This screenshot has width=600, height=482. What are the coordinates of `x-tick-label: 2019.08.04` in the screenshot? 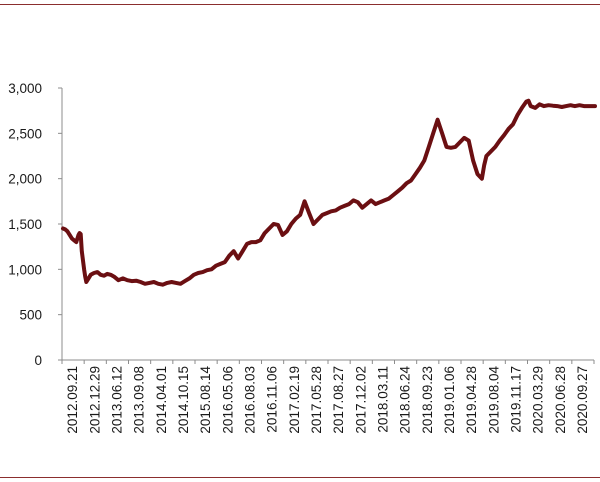 It's located at (493, 400).